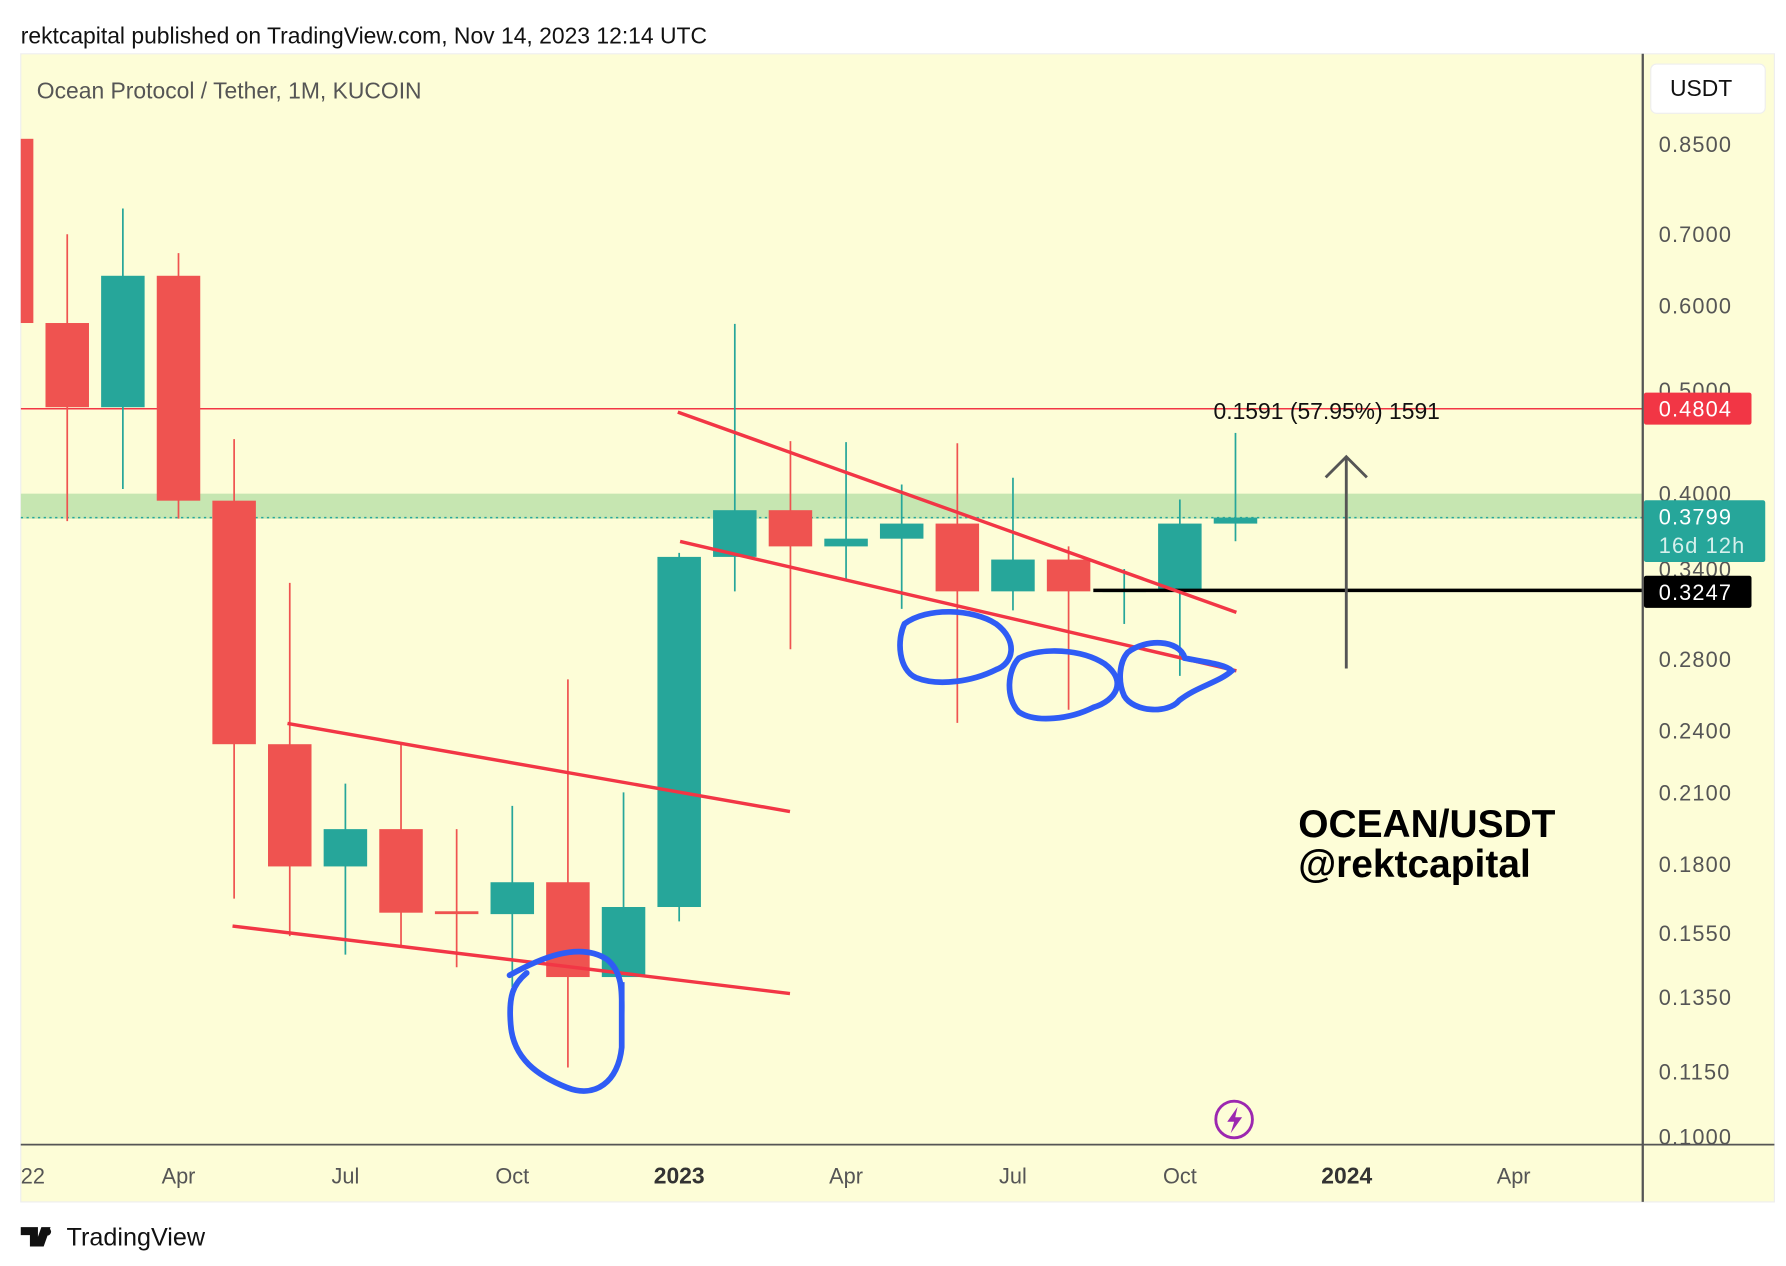 This screenshot has width=1786, height=1266. I want to click on trendline-2023-lower, so click(958, 606).